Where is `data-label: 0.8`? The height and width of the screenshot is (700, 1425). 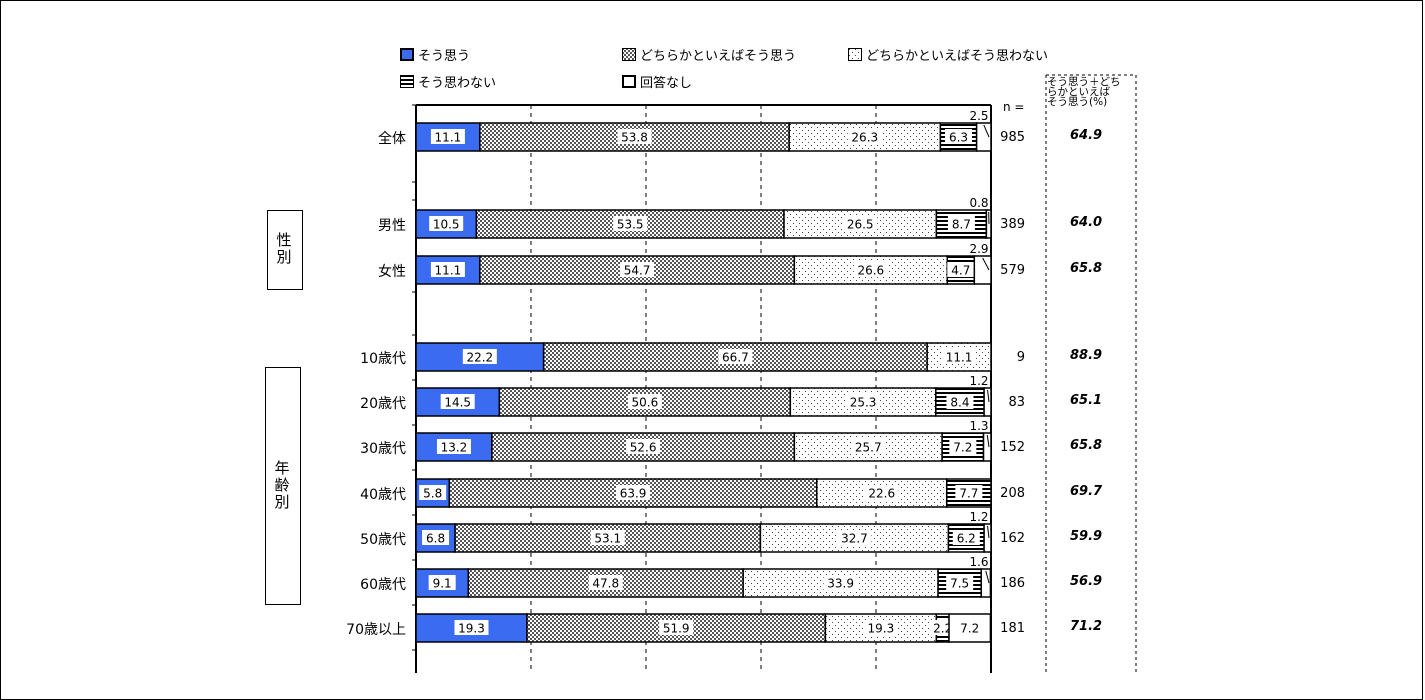
data-label: 0.8 is located at coordinates (978, 203).